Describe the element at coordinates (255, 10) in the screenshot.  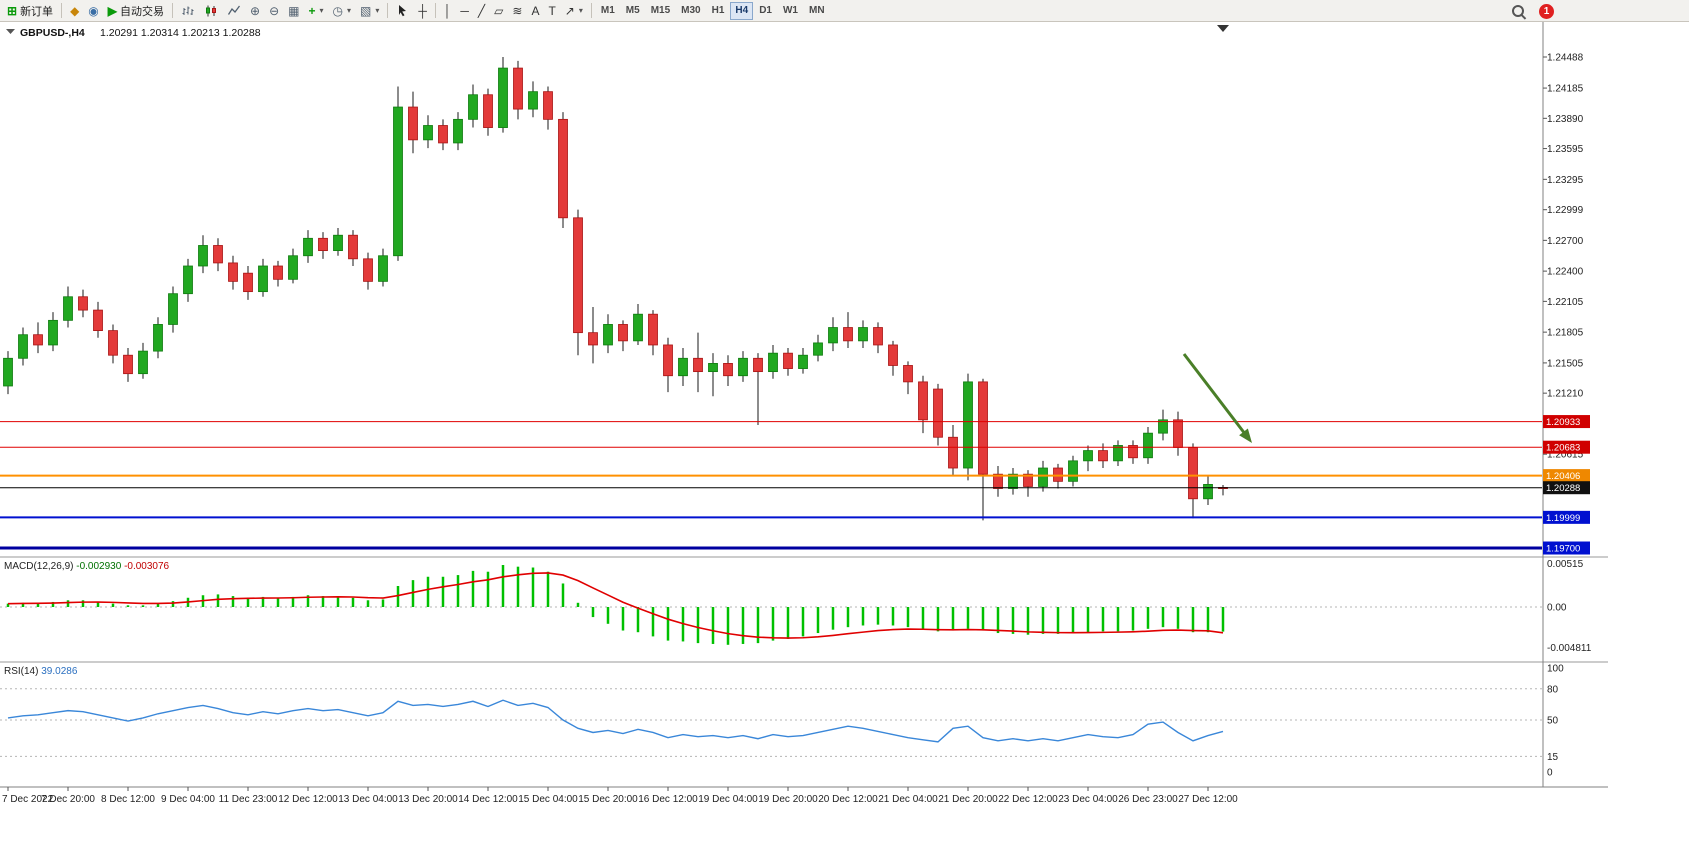
I see `zoom-in-button: ⊕` at that location.